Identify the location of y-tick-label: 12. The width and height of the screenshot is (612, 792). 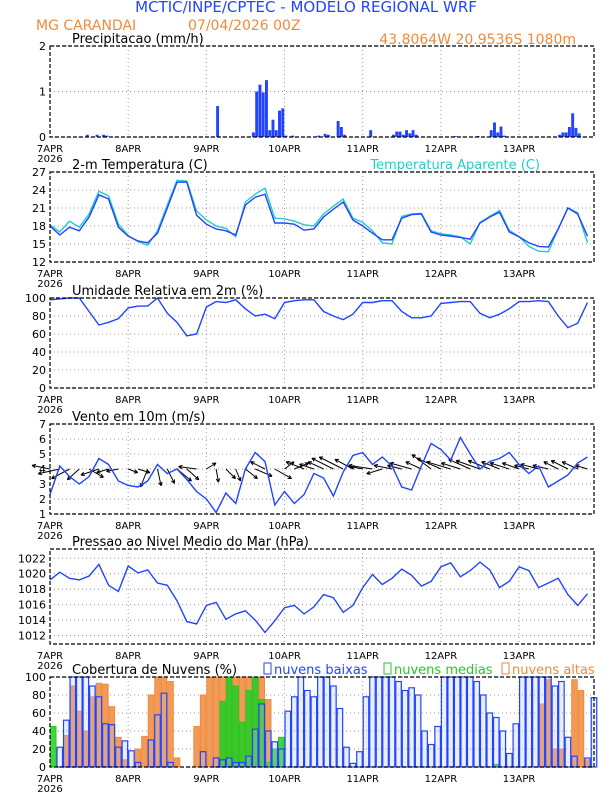
(39, 262).